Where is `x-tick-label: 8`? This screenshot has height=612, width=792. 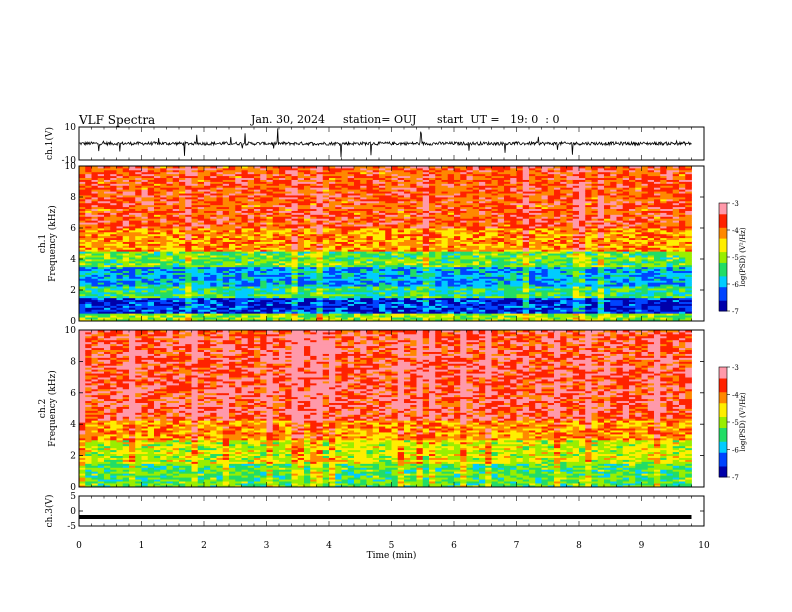
x-tick-label: 8 is located at coordinates (579, 546).